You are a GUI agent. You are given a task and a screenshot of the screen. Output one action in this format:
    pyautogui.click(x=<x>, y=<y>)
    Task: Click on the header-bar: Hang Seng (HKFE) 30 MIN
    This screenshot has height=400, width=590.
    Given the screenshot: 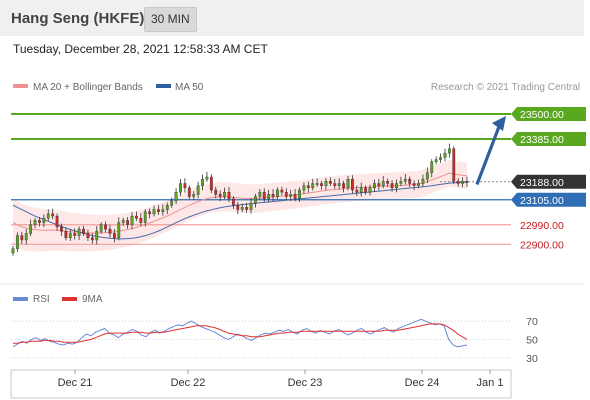 What is the action you would take?
    pyautogui.click(x=292, y=18)
    